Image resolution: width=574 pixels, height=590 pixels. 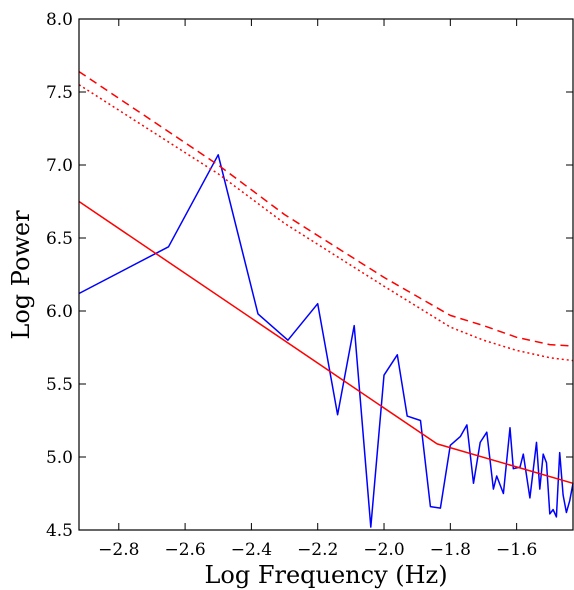 What do you see at coordinates (59, 166) in the screenshot?
I see `y-tick-label: 7.0` at bounding box center [59, 166].